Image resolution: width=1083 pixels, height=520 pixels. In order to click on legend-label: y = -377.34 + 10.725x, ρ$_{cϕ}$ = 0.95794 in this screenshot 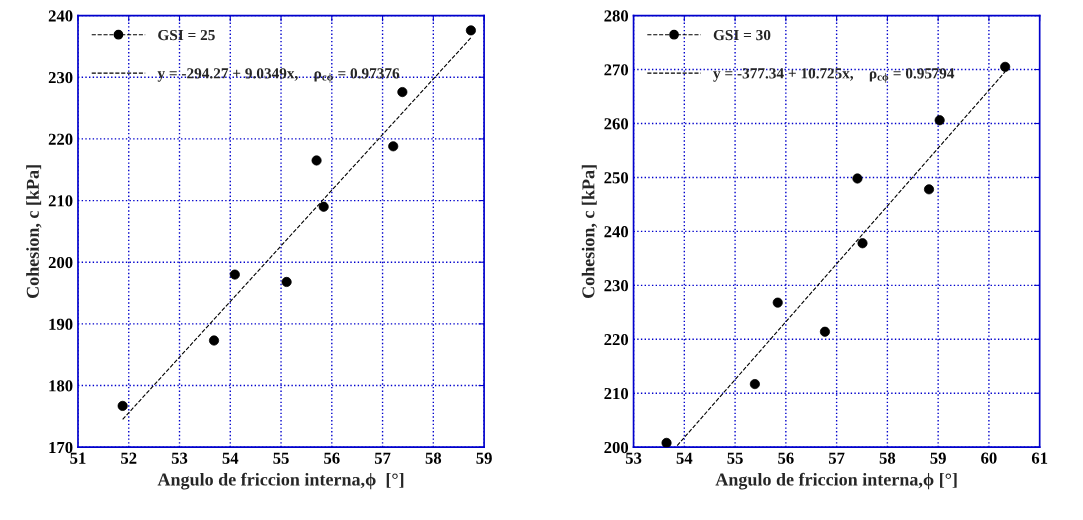, I will do `click(834, 75)`.